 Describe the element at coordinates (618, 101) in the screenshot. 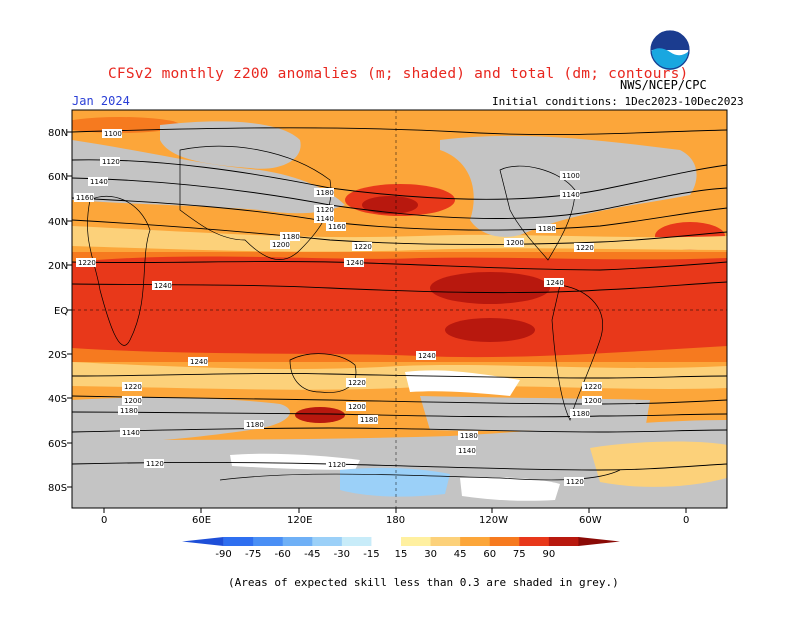

I see `initial-conditions: Initial conditions: 1Dec2023-10Dec2023` at that location.